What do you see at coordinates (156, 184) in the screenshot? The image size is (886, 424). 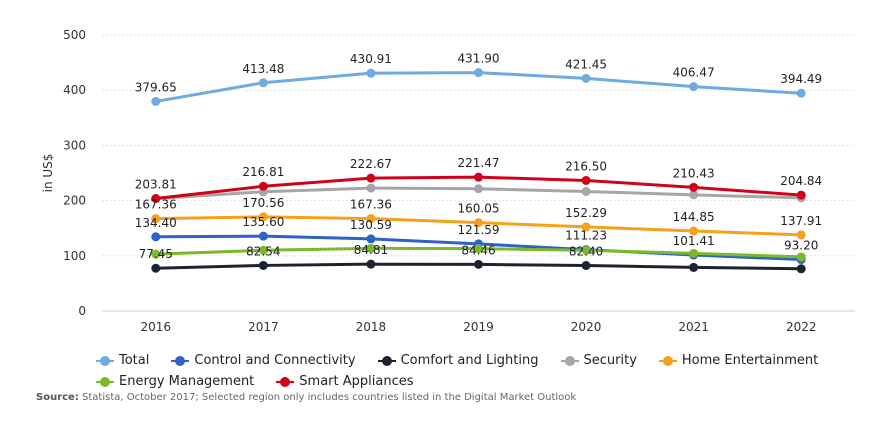 I see `data-label: 203.81` at bounding box center [156, 184].